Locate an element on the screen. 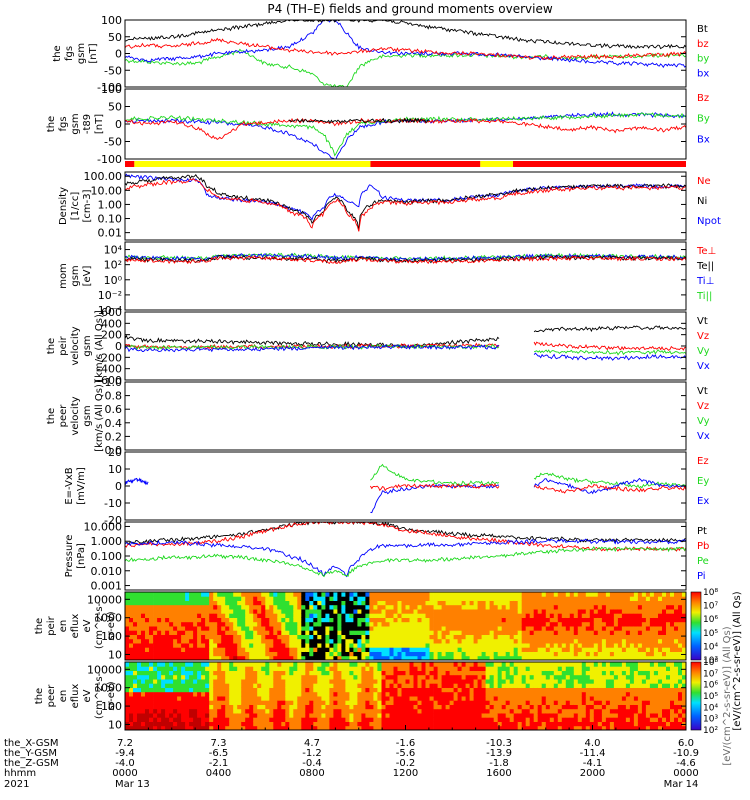 This screenshot has width=750, height=800. y-axis-label: Density [1/cc] [cm-3] is located at coordinates (75, 206).